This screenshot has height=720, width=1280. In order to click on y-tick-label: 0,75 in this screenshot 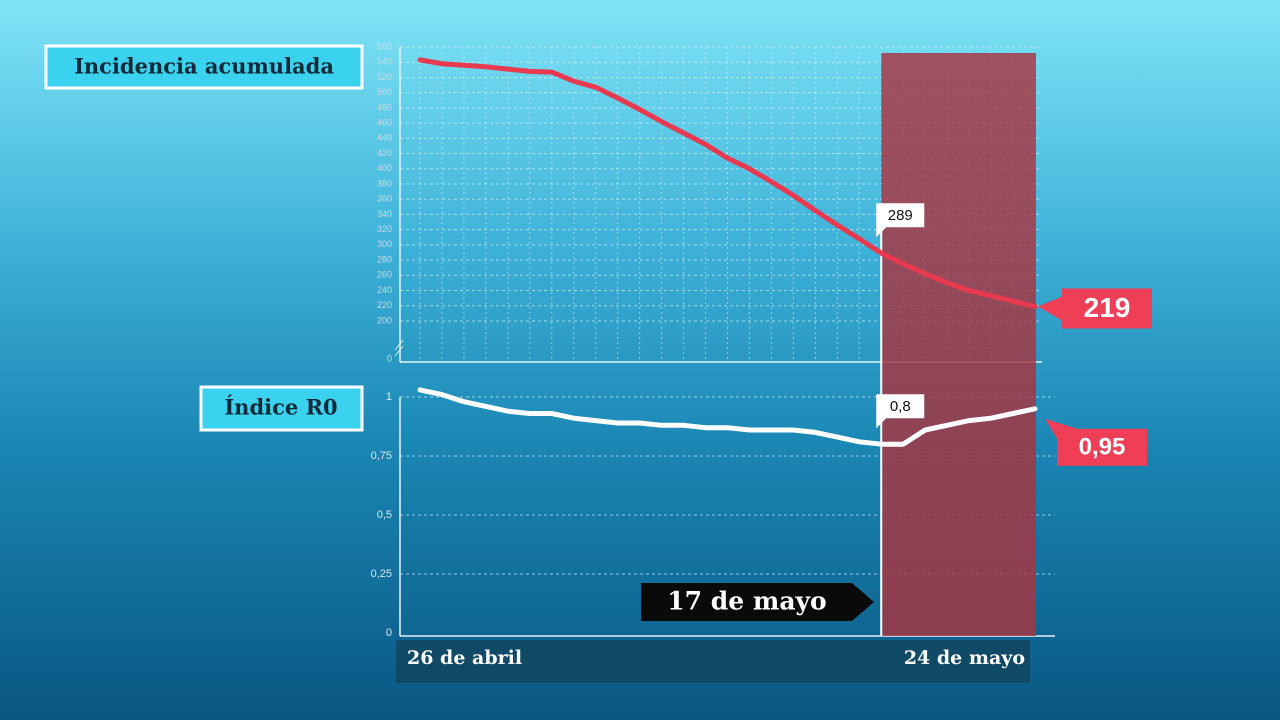, I will do `click(381, 456)`.